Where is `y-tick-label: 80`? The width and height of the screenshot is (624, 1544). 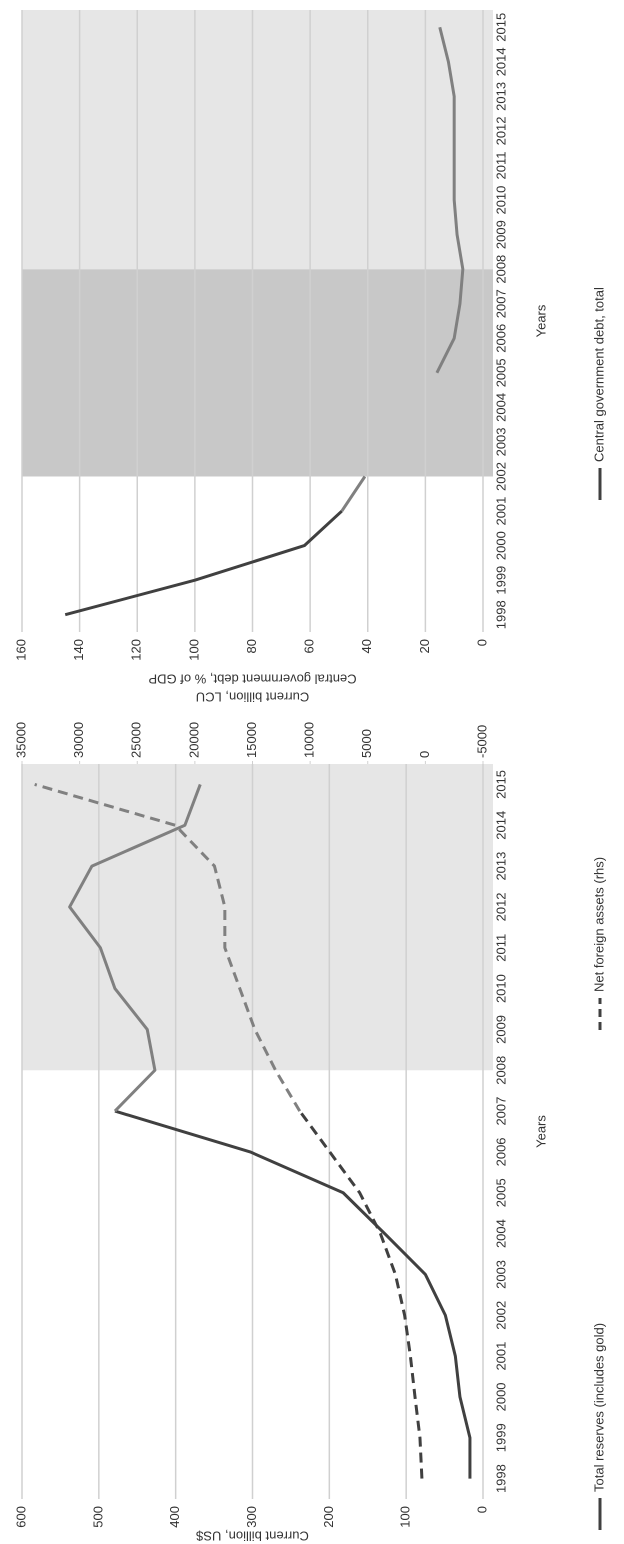 y-tick-label: 80 is located at coordinates (251, 646).